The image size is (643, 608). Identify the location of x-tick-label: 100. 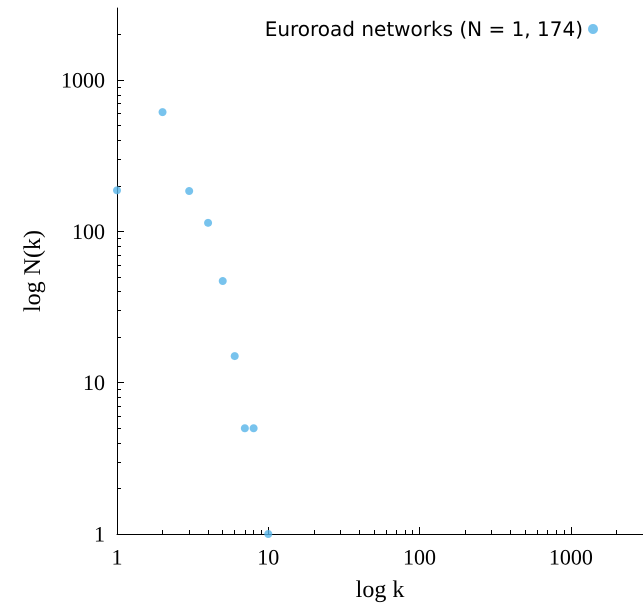
(419, 557).